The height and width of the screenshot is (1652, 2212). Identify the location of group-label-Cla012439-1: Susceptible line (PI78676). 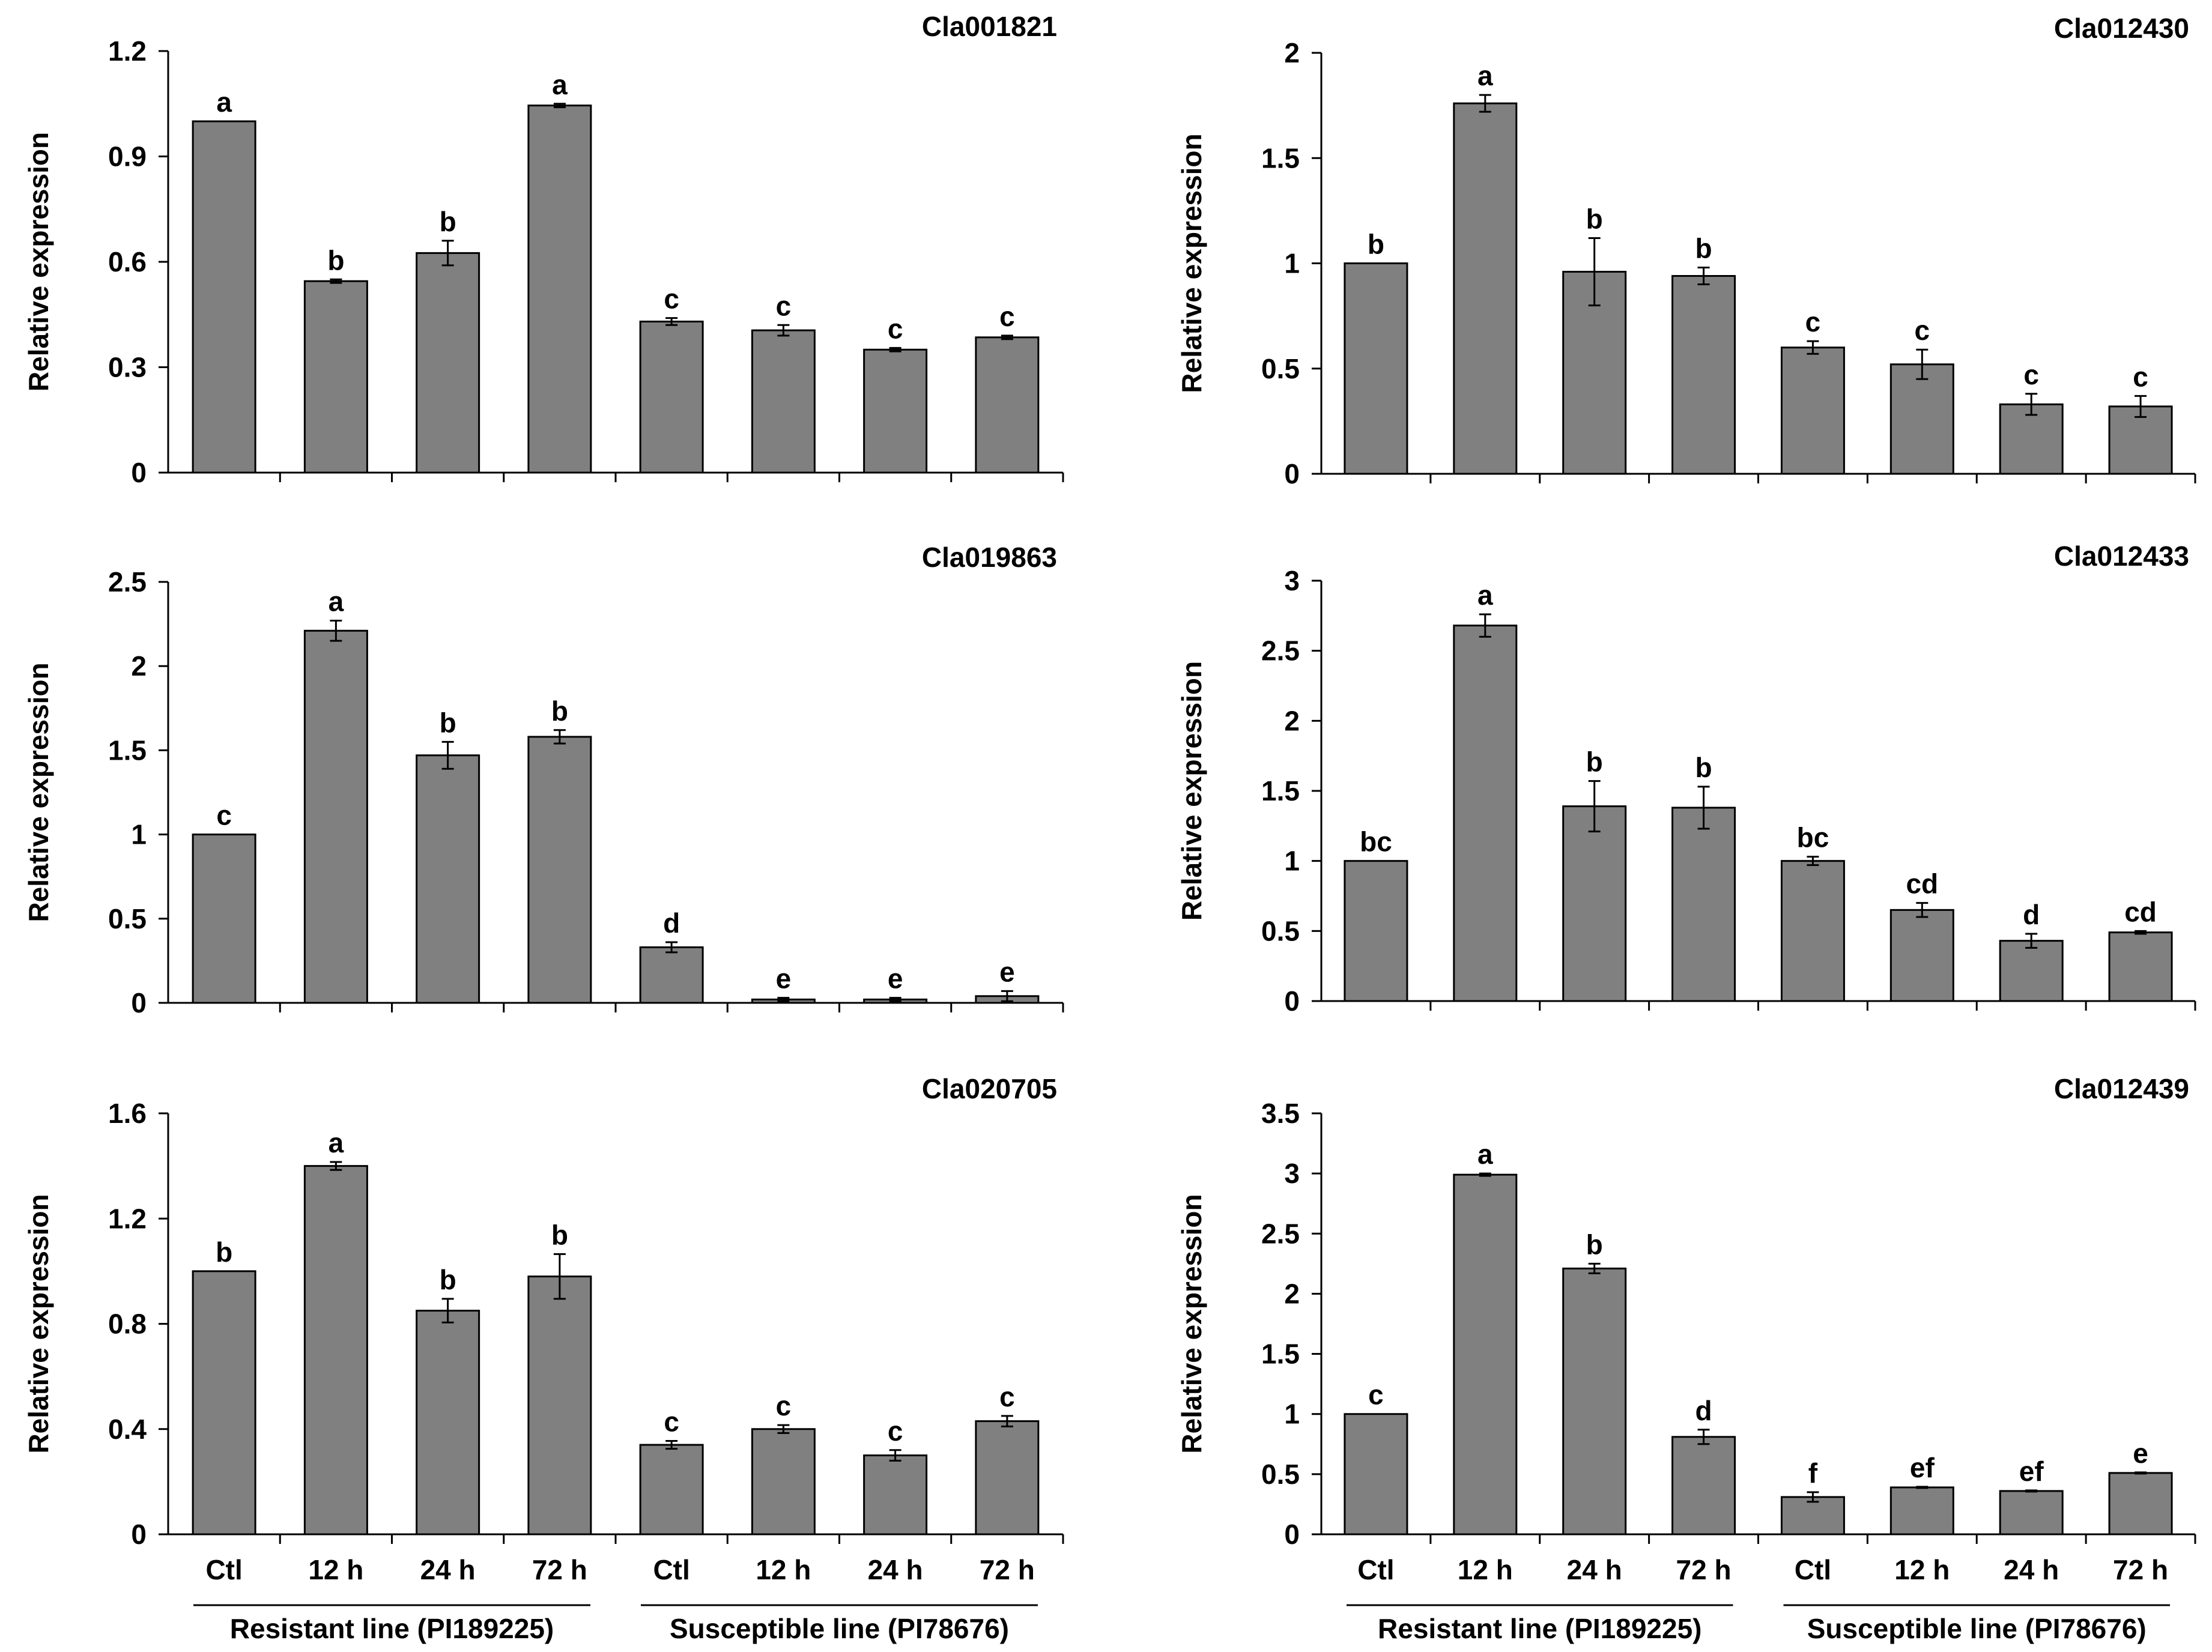
(1977, 1629).